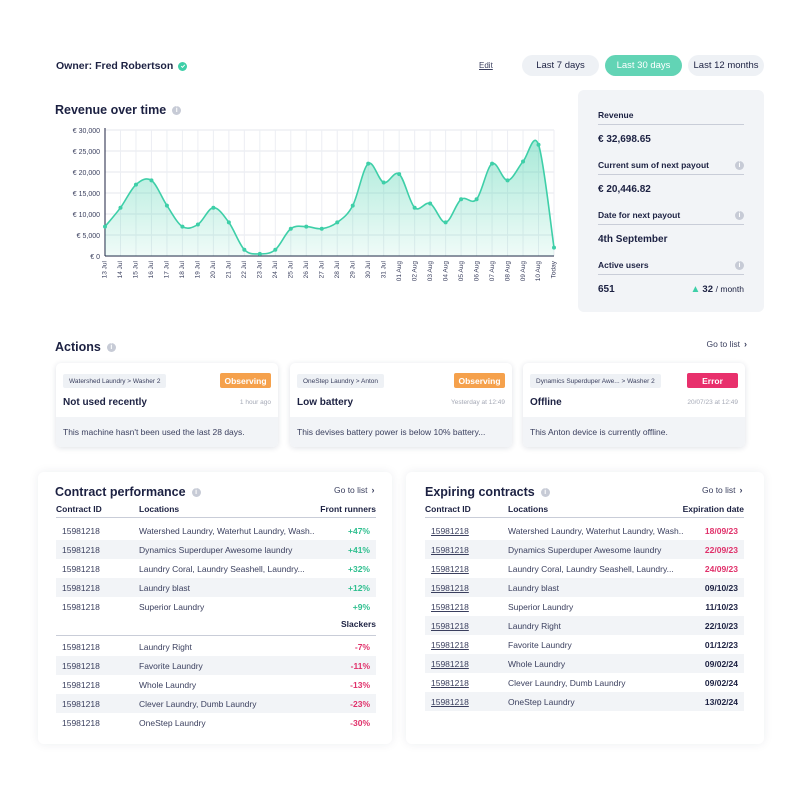  I want to click on table-row: 15981218 Superior Laundry 11/10/23, so click(584, 606).